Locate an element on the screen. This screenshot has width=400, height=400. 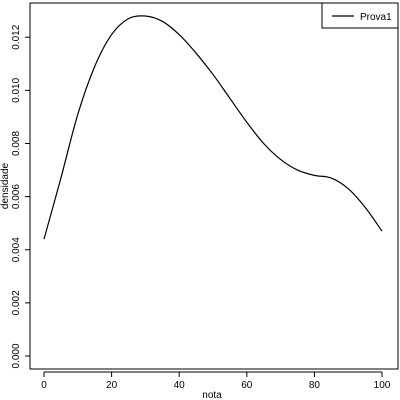
x-tick-label: 60 is located at coordinates (247, 385).